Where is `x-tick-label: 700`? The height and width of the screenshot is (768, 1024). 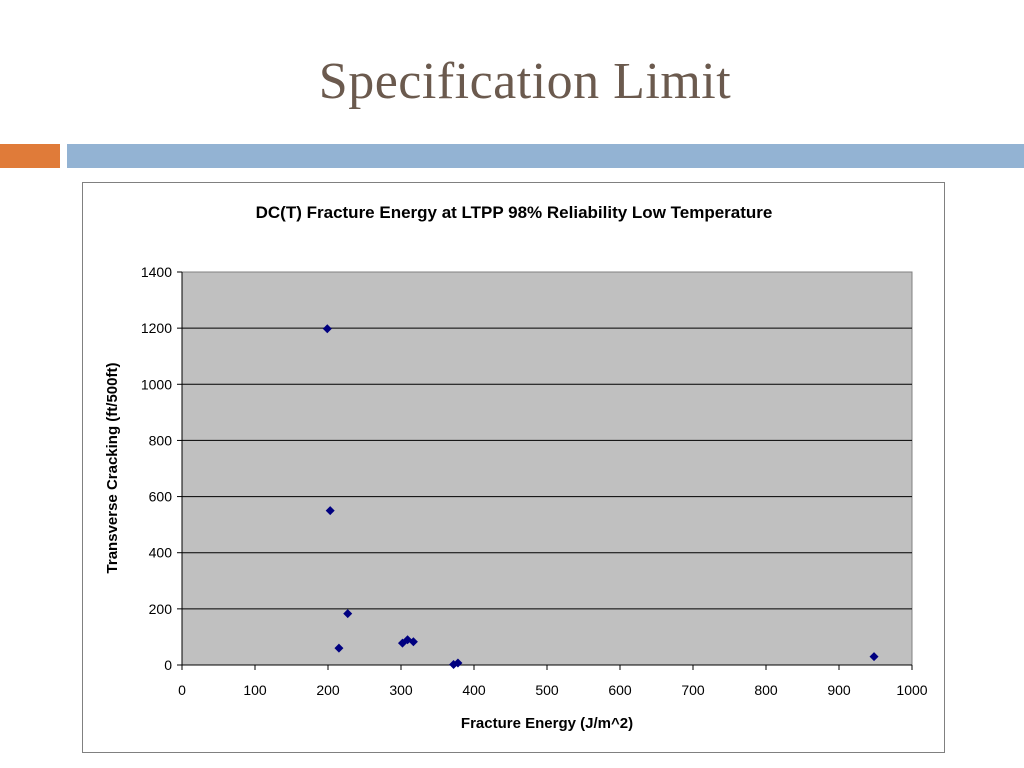
x-tick-label: 700 is located at coordinates (693, 690).